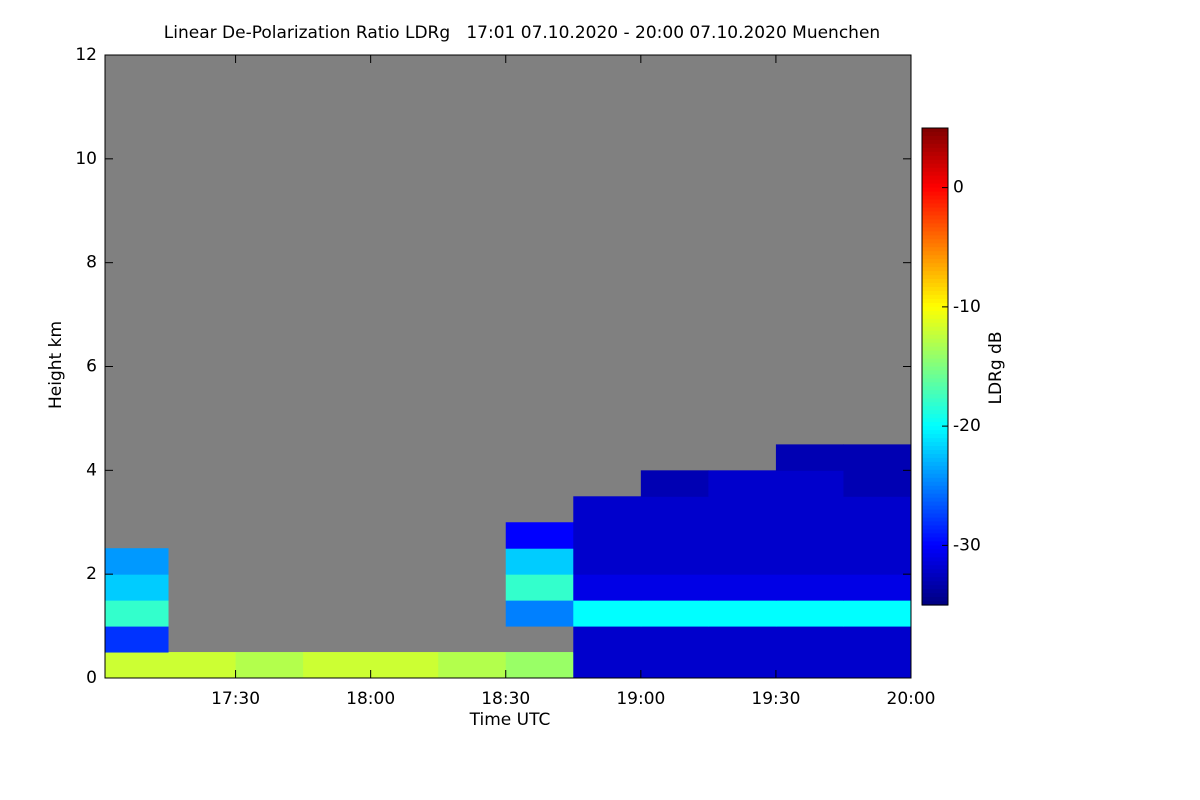  I want to click on x-tick-label: 18:00, so click(370, 699).